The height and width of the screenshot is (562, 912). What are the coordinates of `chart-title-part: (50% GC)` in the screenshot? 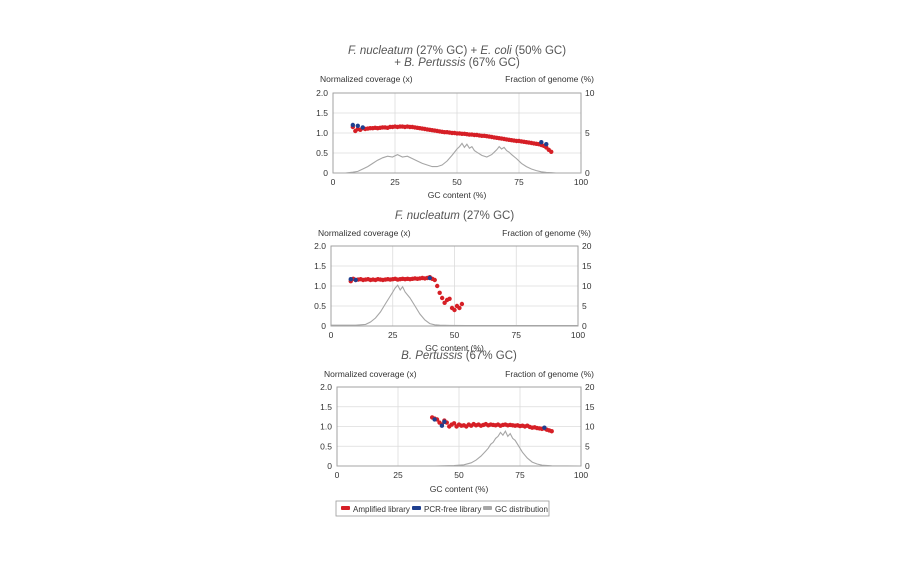 It's located at (539, 51).